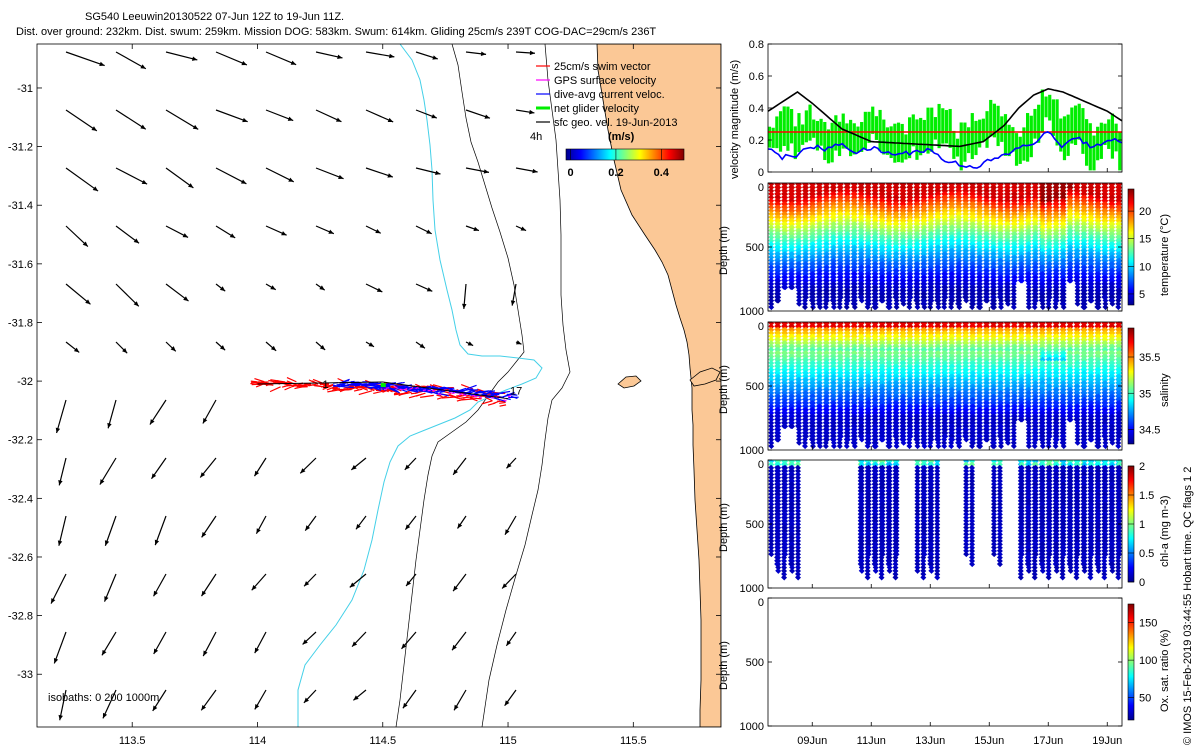 This screenshot has height=750, width=1200. I want to click on map-y-tick-label: -32.8, so click(20, 617).